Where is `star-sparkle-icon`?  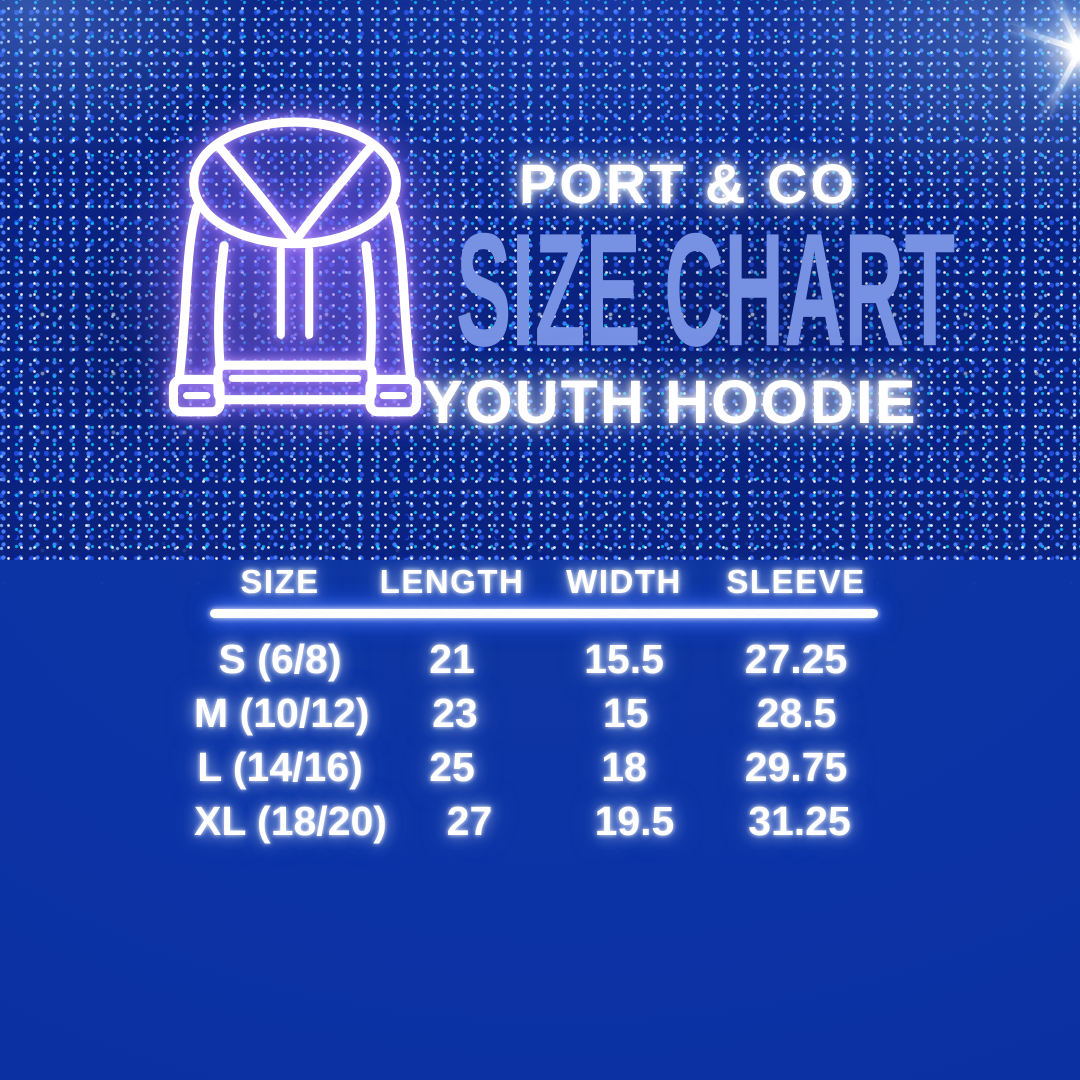
star-sparkle-icon is located at coordinates (1039, 66).